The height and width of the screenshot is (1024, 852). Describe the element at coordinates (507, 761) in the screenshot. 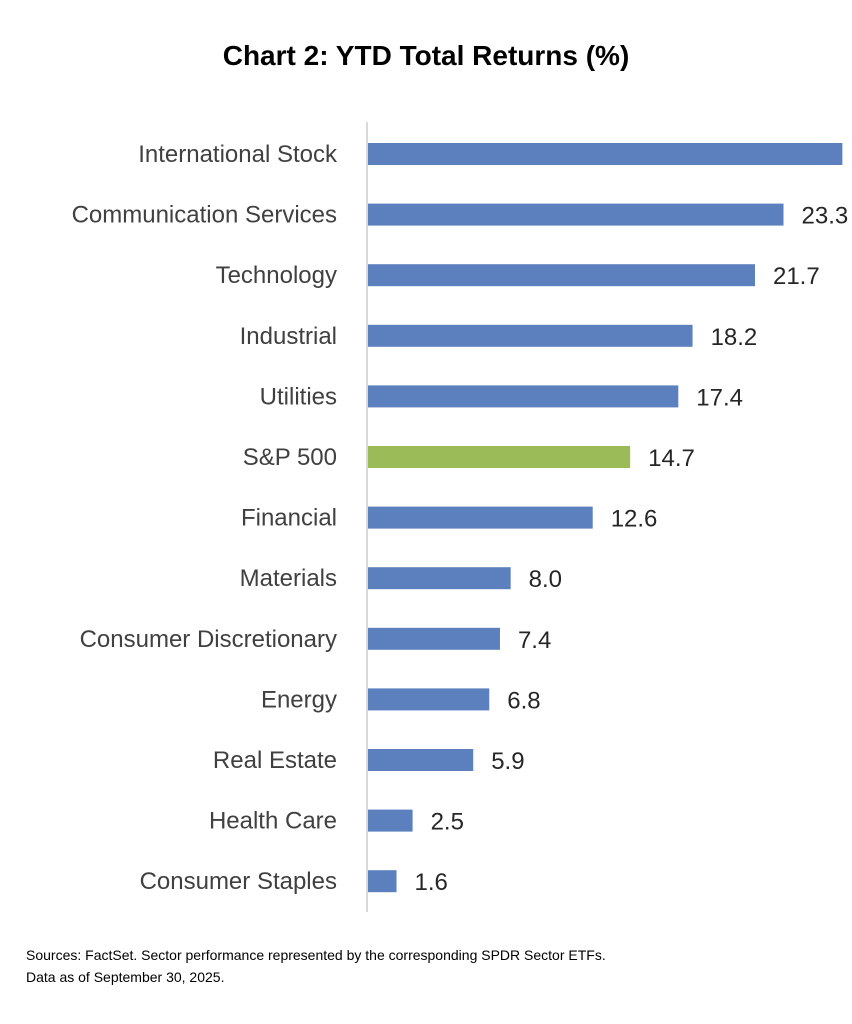

I see `value-label-real-estate: 5.9` at that location.